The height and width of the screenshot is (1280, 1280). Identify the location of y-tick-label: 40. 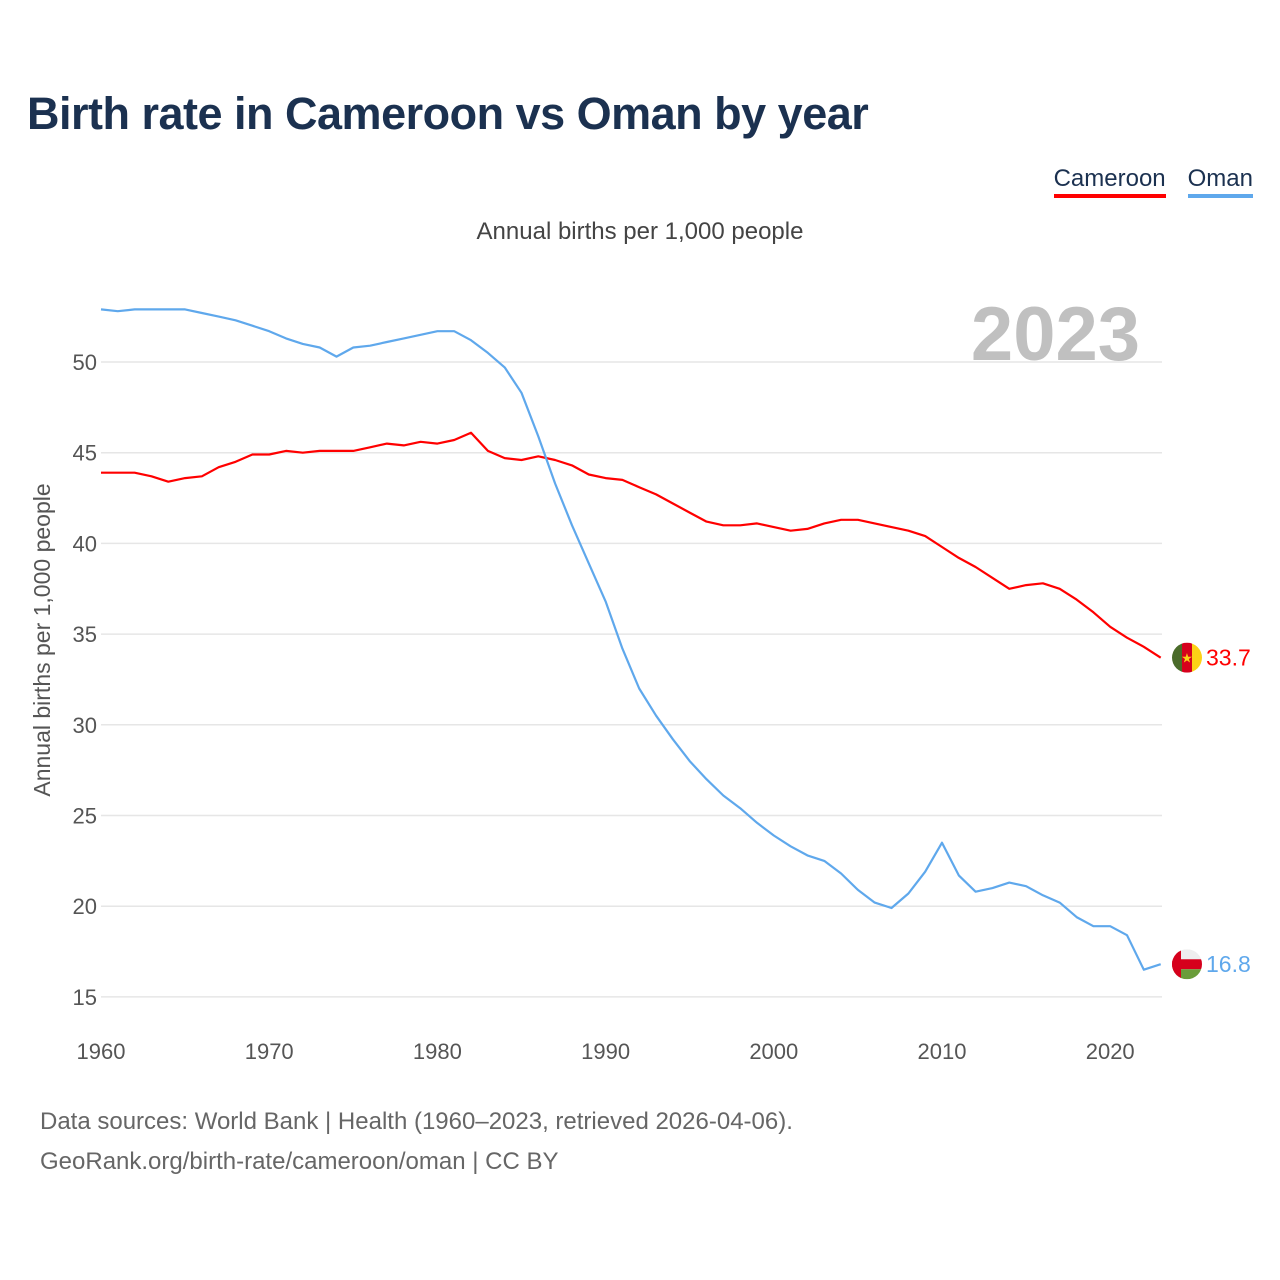
(85, 543).